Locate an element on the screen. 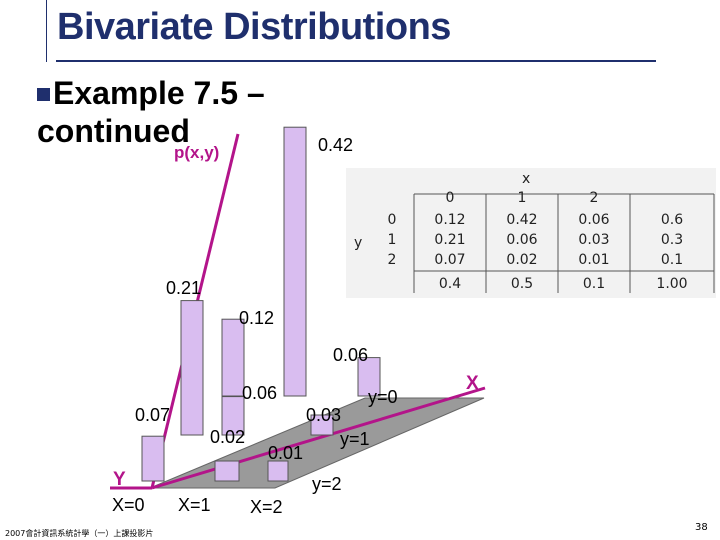 This screenshot has width=720, height=540. table-cell-r1-c2: 0.03 is located at coordinates (593, 240).